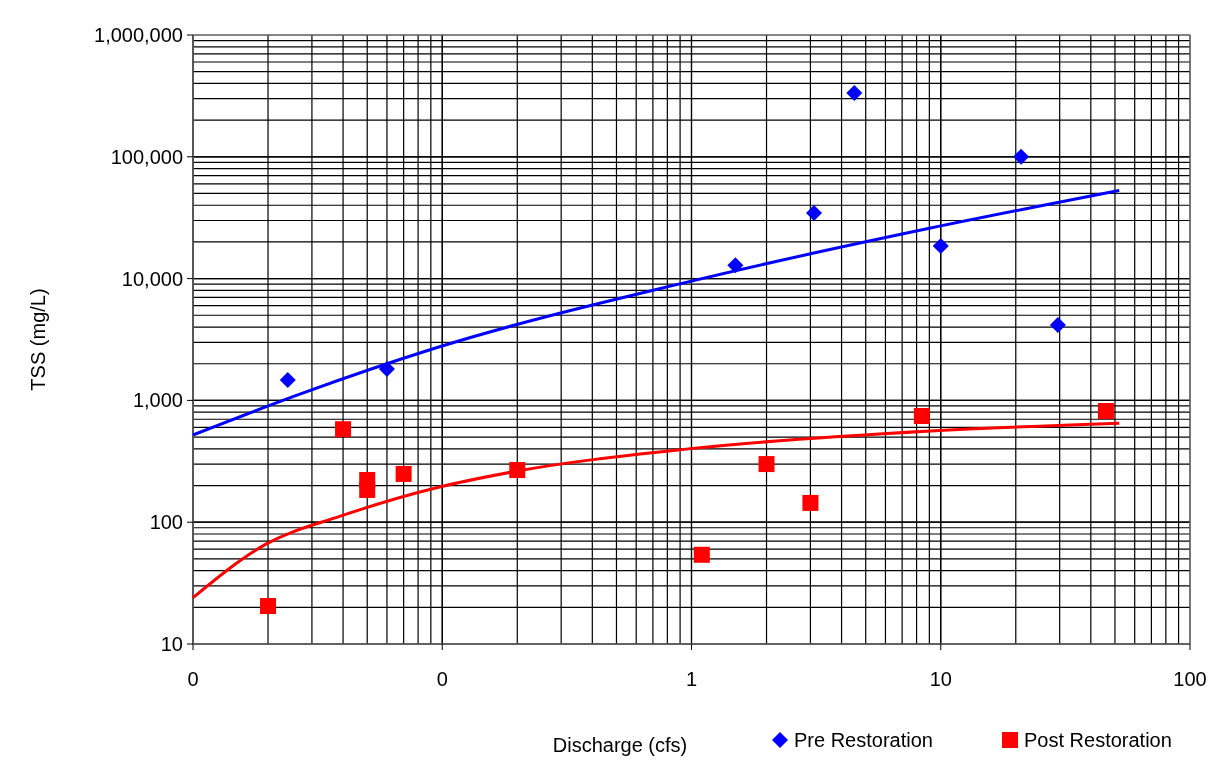 Image resolution: width=1223 pixels, height=765 pixels. What do you see at coordinates (138, 35) in the screenshot?
I see `y-tick-label: 1,000,000` at bounding box center [138, 35].